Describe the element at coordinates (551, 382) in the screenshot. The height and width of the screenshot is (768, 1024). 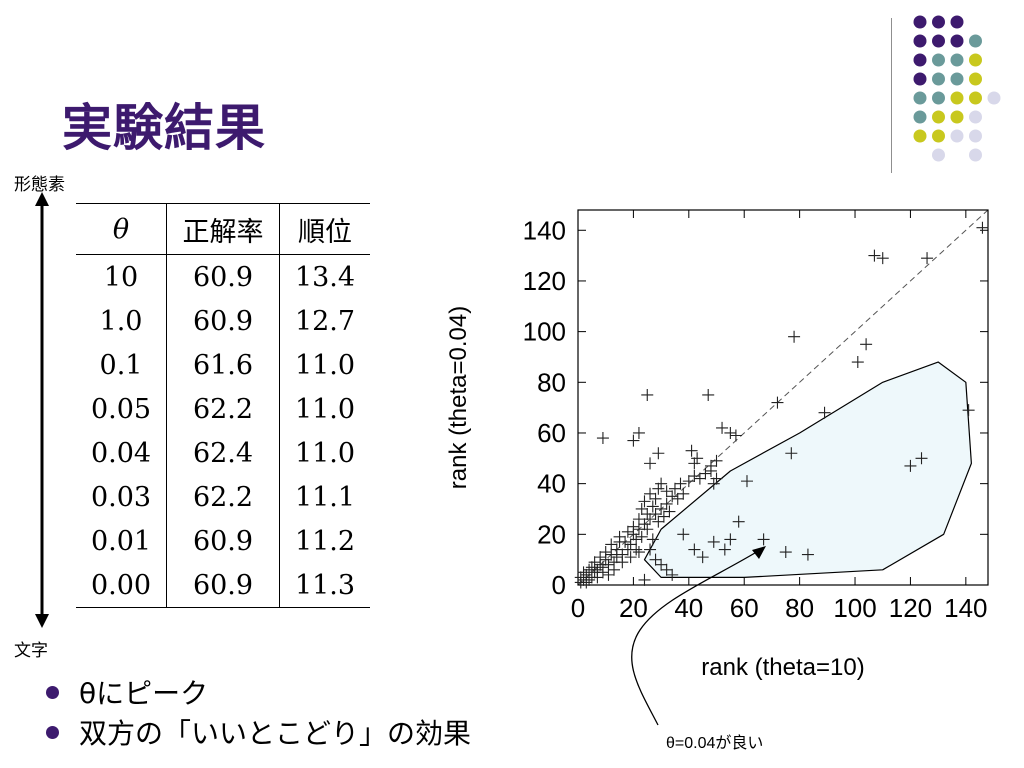
I see `y-tick-label: 80` at that location.